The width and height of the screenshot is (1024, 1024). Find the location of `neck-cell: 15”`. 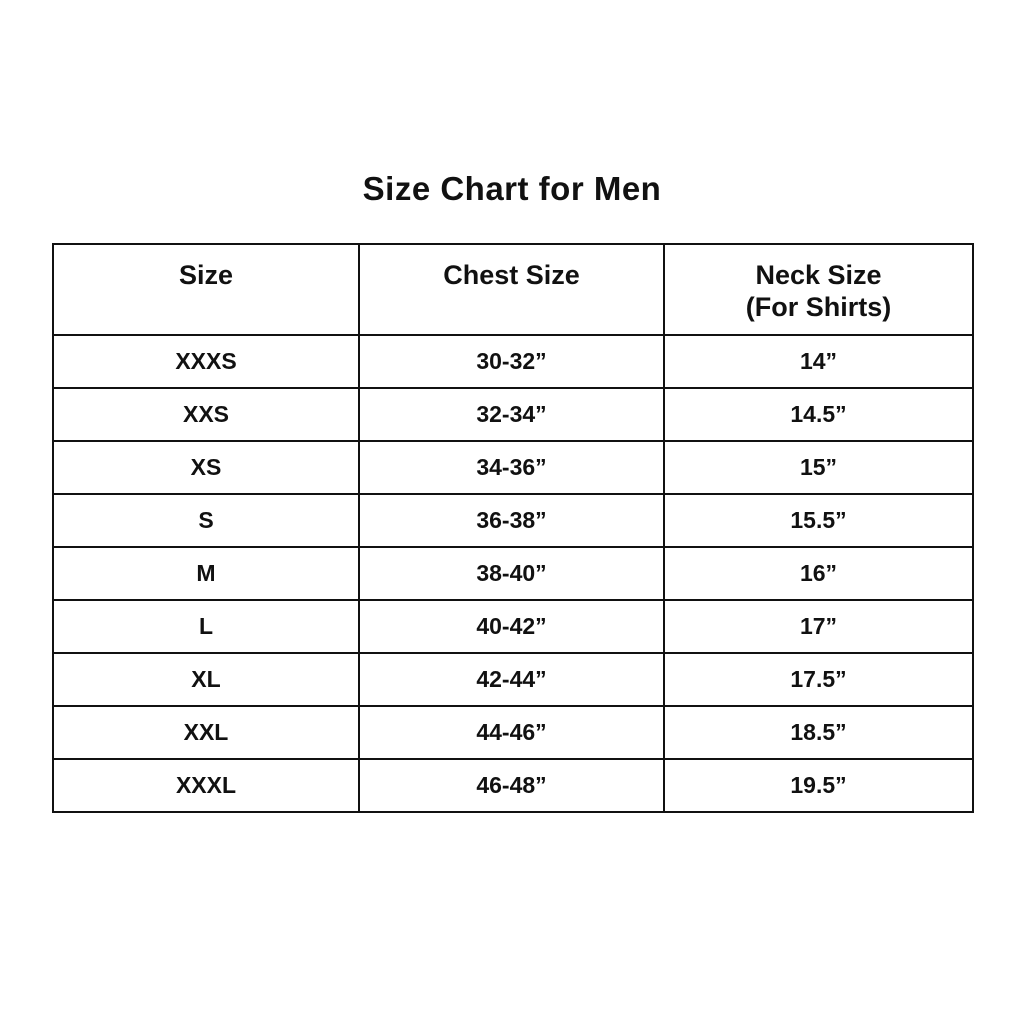

neck-cell: 15” is located at coordinates (818, 467).